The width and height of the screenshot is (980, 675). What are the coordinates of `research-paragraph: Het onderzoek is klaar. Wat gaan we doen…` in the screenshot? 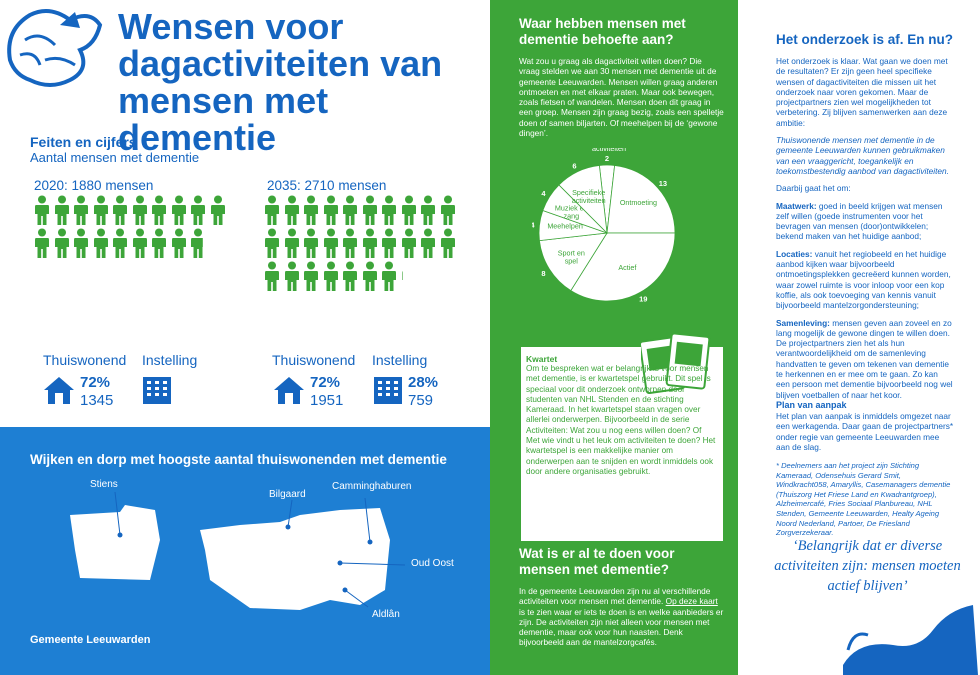 It's located at (862, 92).